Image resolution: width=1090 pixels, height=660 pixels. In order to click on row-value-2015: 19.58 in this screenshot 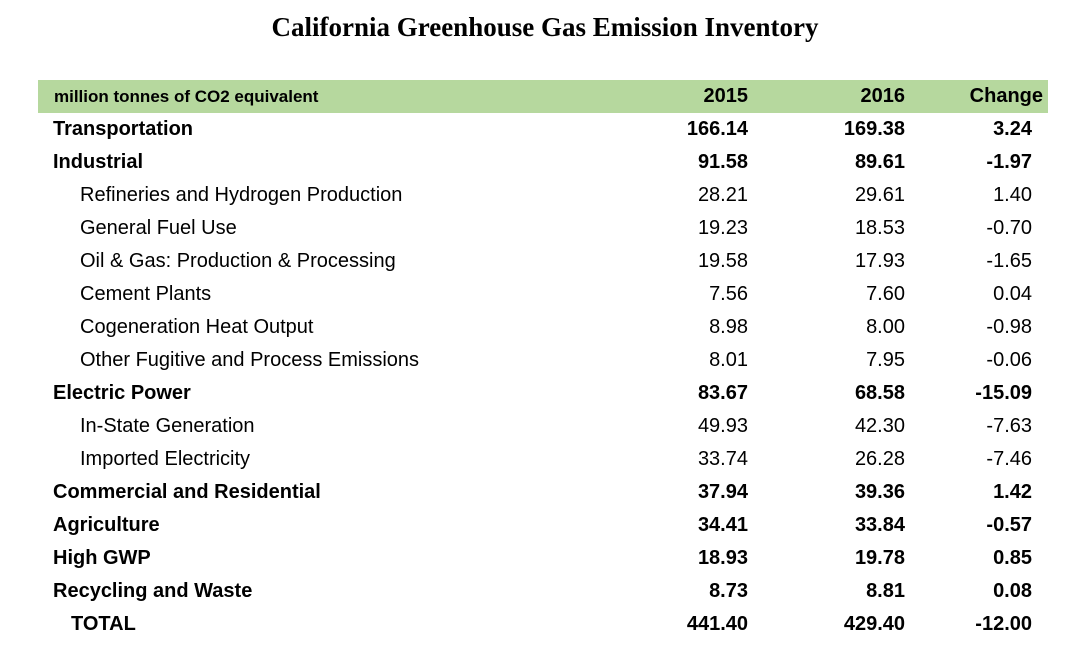, I will do `click(722, 261)`.